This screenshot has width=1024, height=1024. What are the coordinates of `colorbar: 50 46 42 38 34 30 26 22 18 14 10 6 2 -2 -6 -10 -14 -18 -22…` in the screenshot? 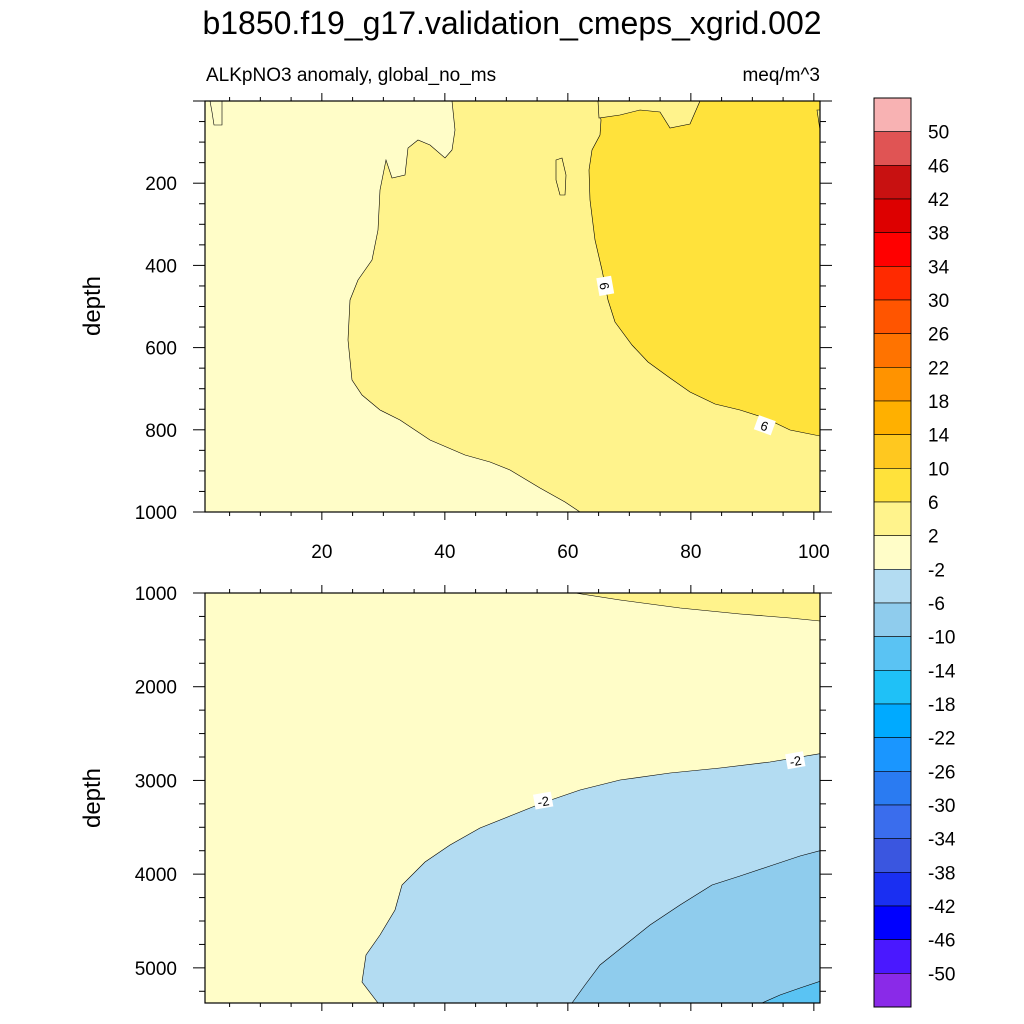 It's located at (914, 552).